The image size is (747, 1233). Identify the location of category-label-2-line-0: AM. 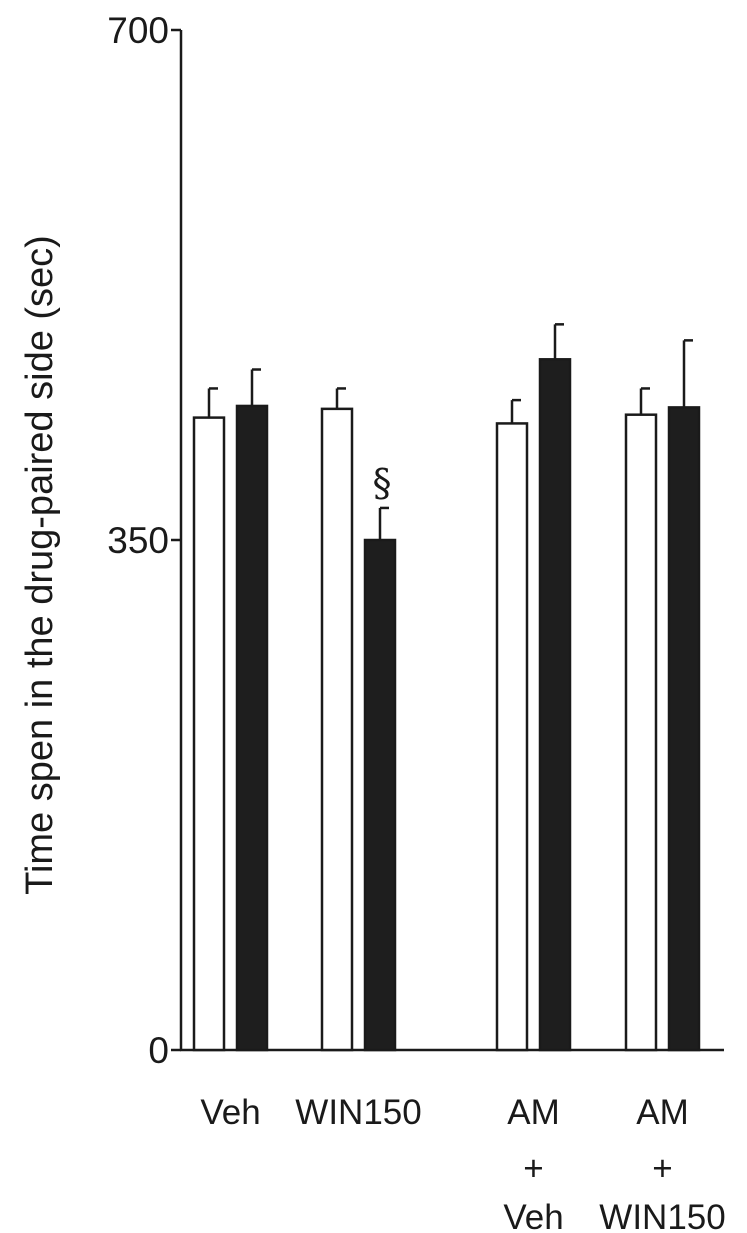
(533, 1112).